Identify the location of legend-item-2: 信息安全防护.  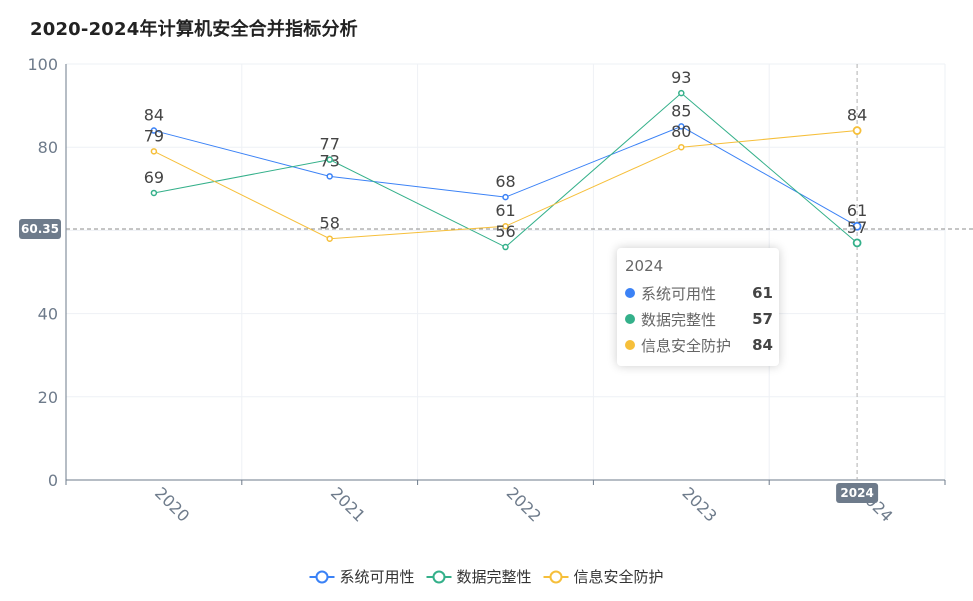
(603, 577).